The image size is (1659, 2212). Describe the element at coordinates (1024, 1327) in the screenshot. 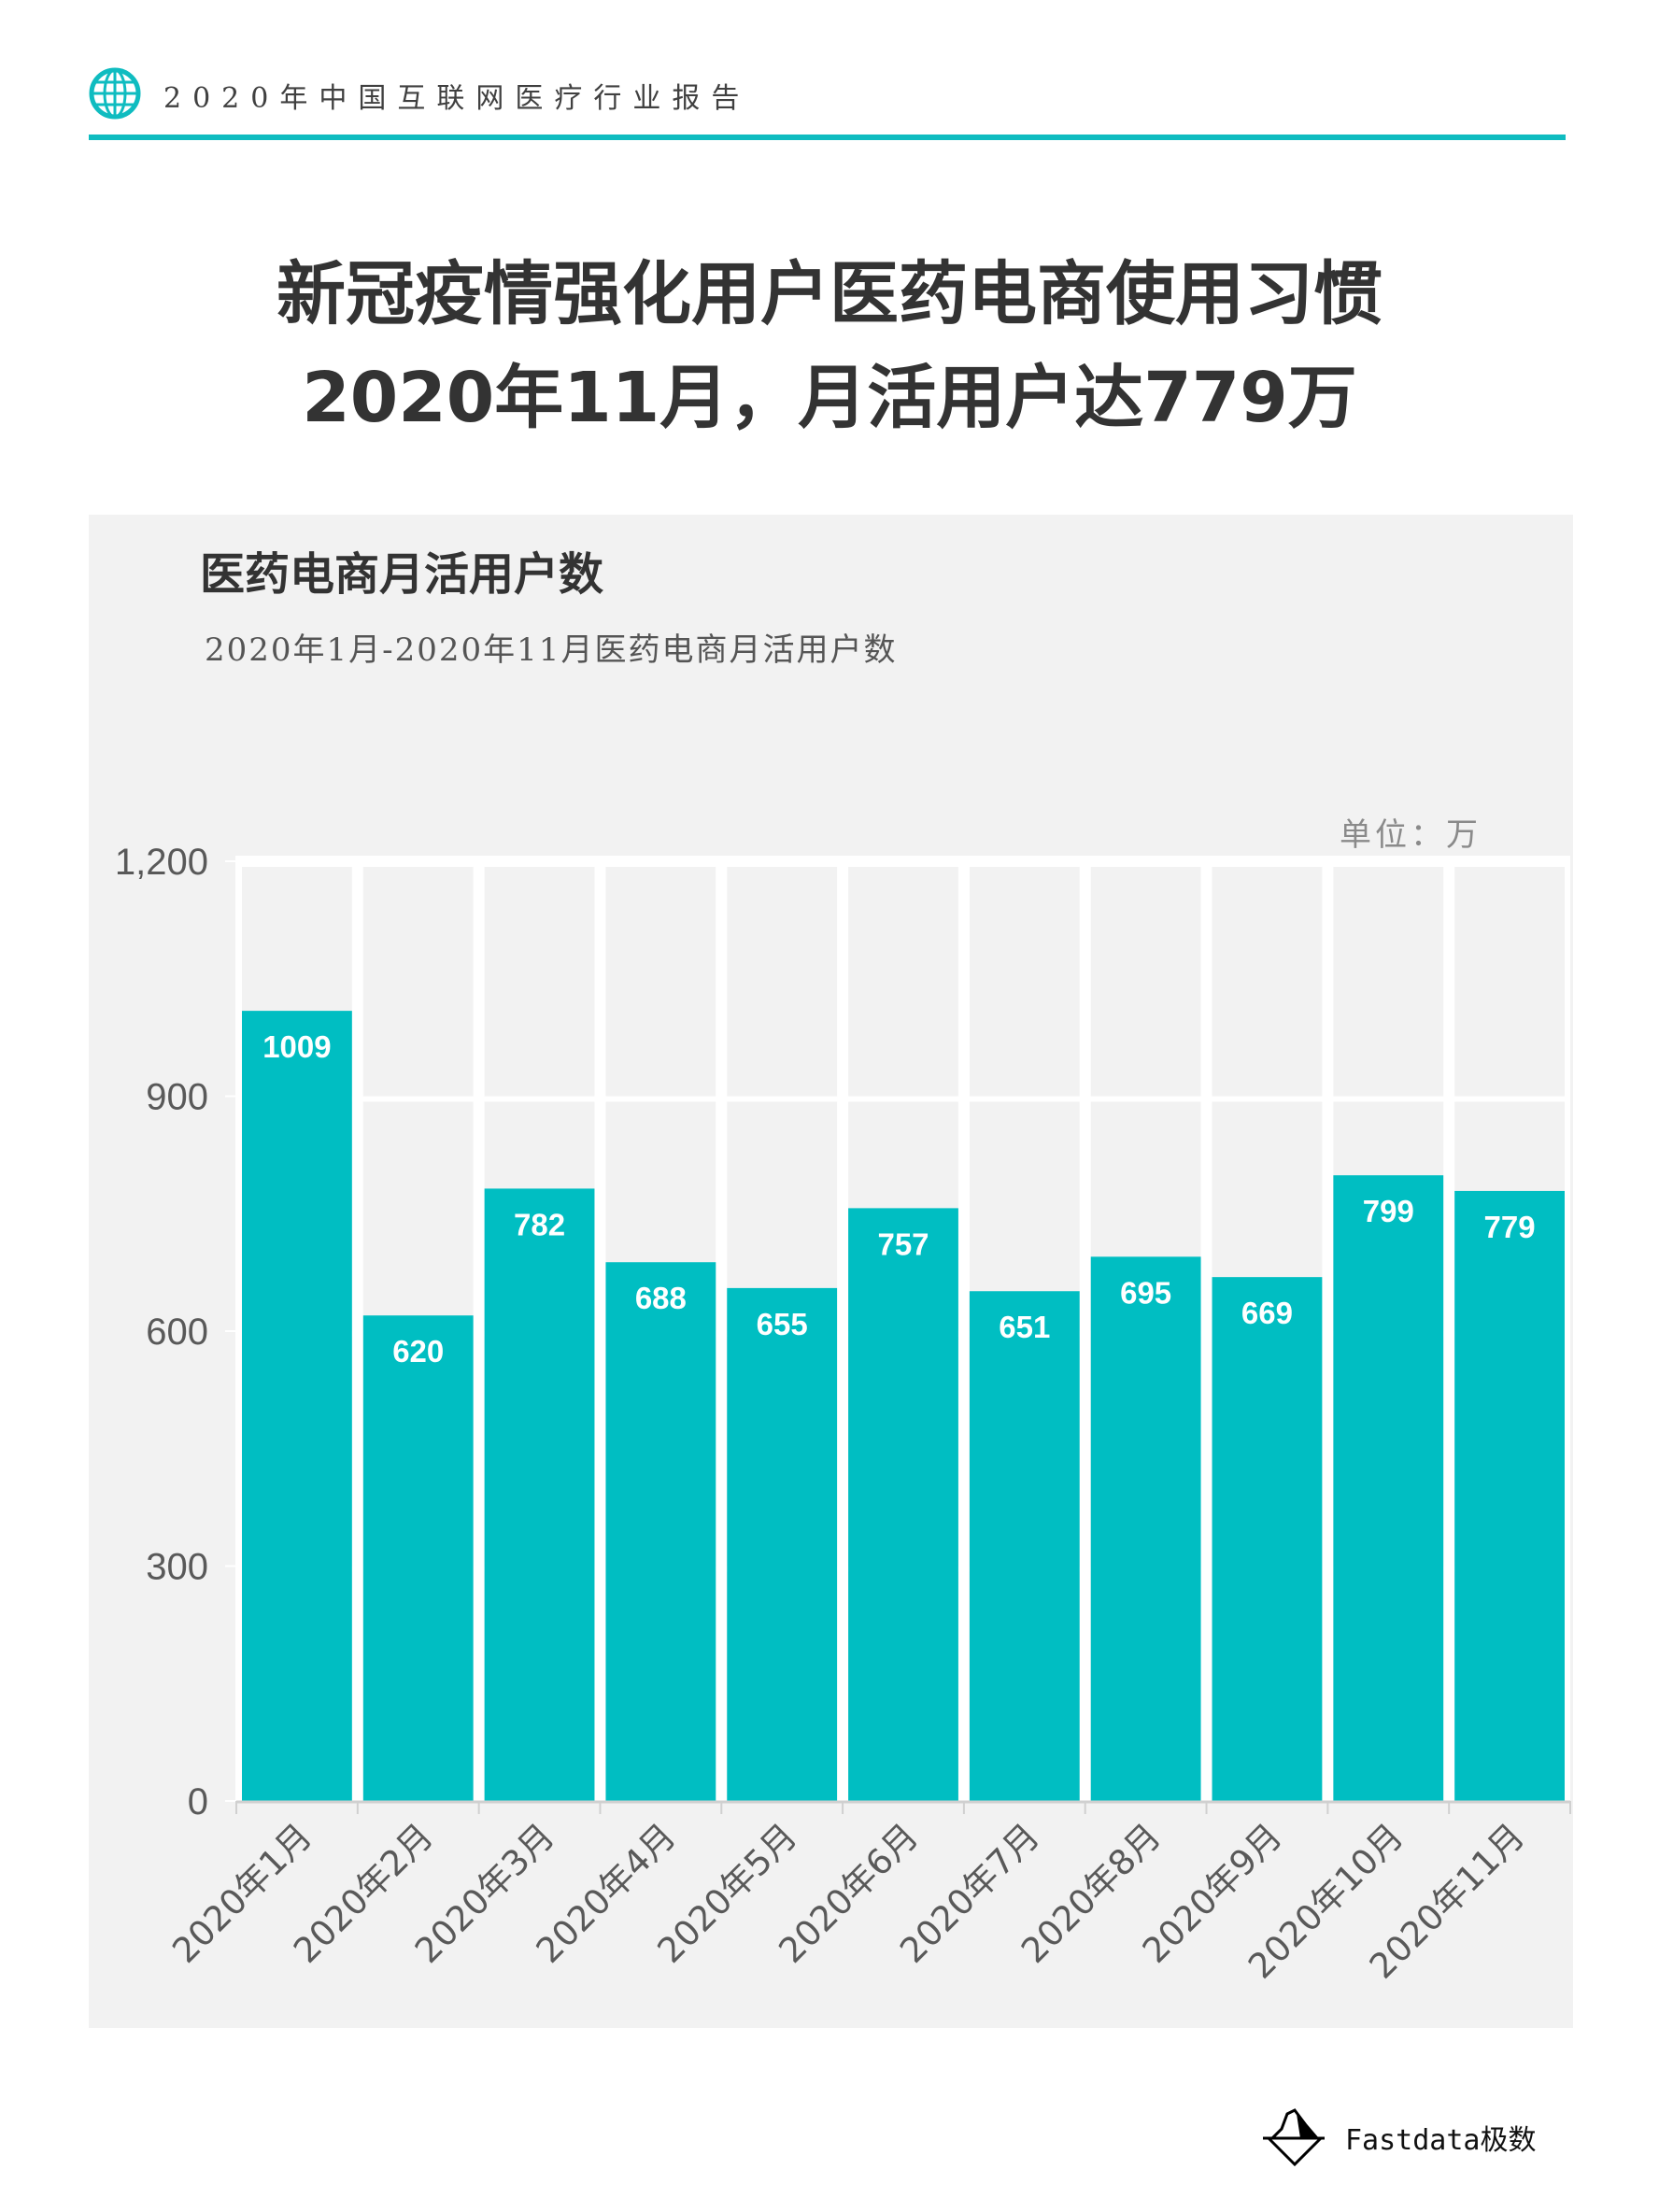

I see `data-label: 651` at that location.